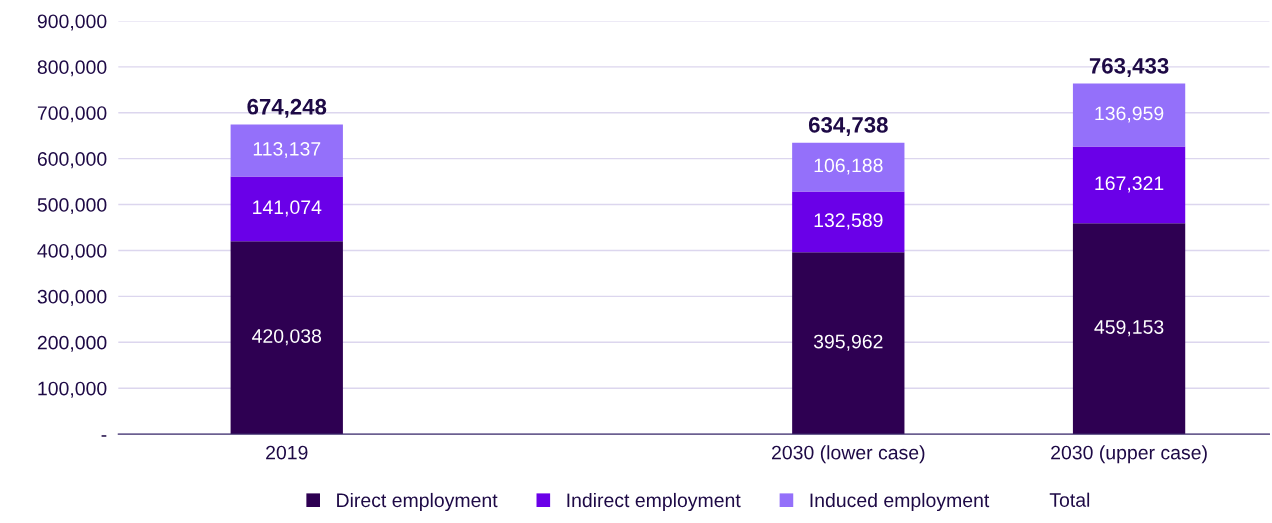 The image size is (1272, 523). I want to click on y-tick-label: 500,000, so click(72, 206).